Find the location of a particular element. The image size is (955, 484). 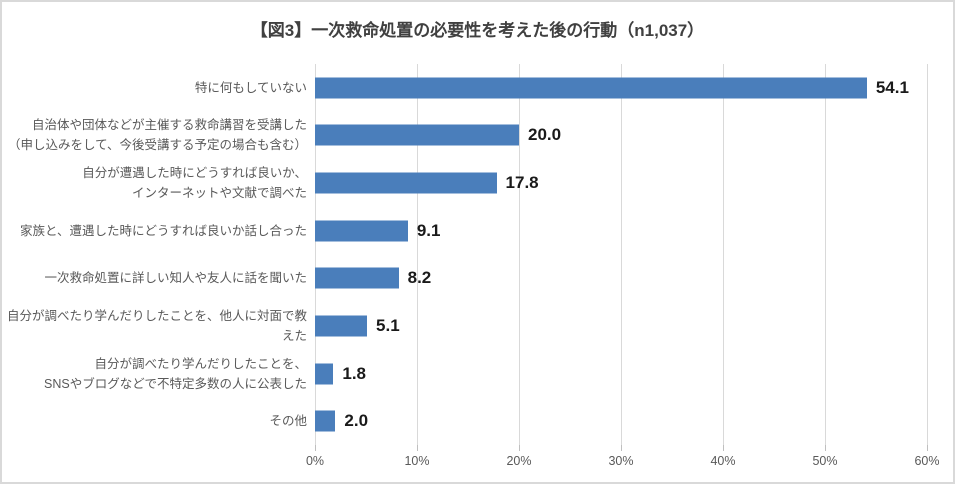

value-label: 9.1 is located at coordinates (428, 230).